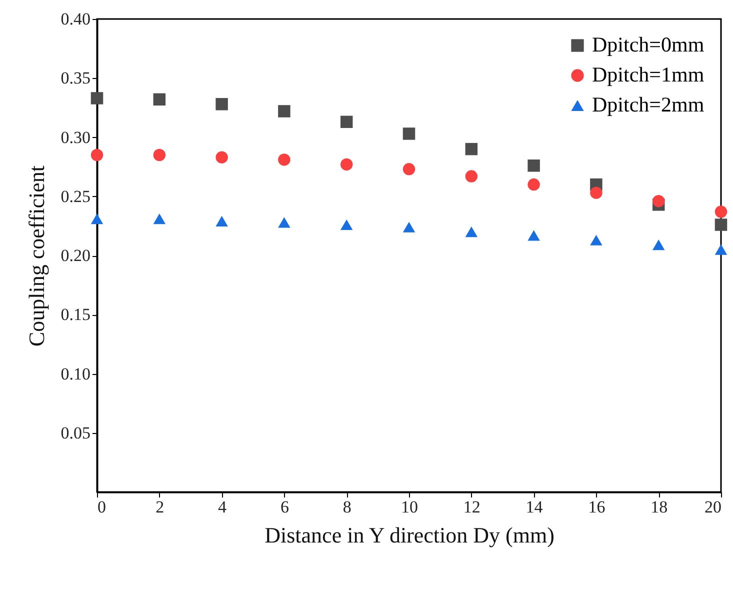 The width and height of the screenshot is (733, 590). Describe the element at coordinates (659, 507) in the screenshot. I see `x-tick-label: 18` at that location.